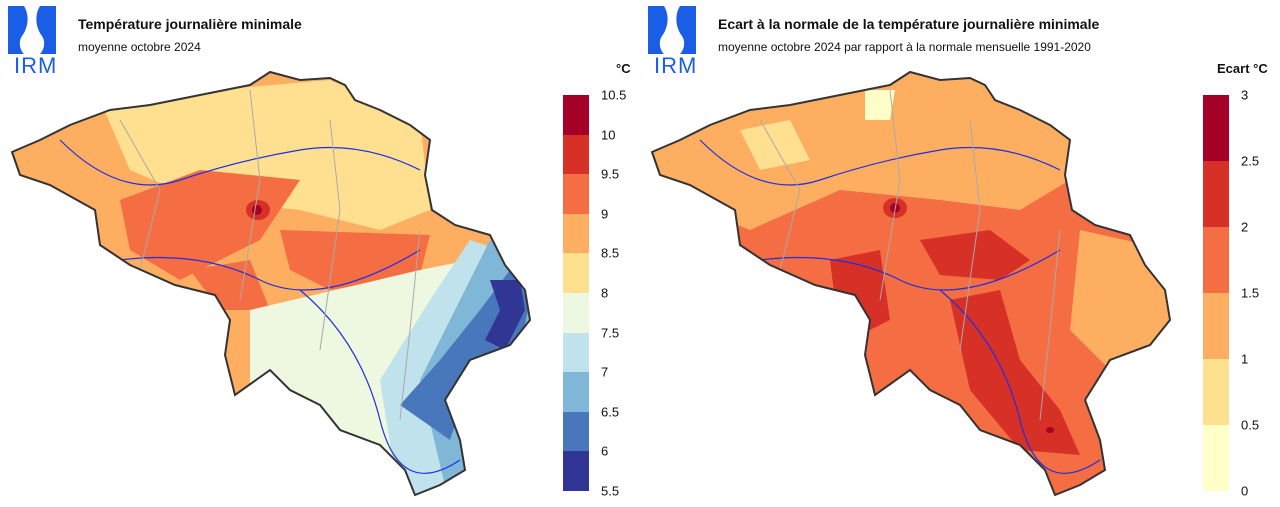 The width and height of the screenshot is (1280, 507). I want to click on legend-unit: Ecart °C, so click(1242, 68).